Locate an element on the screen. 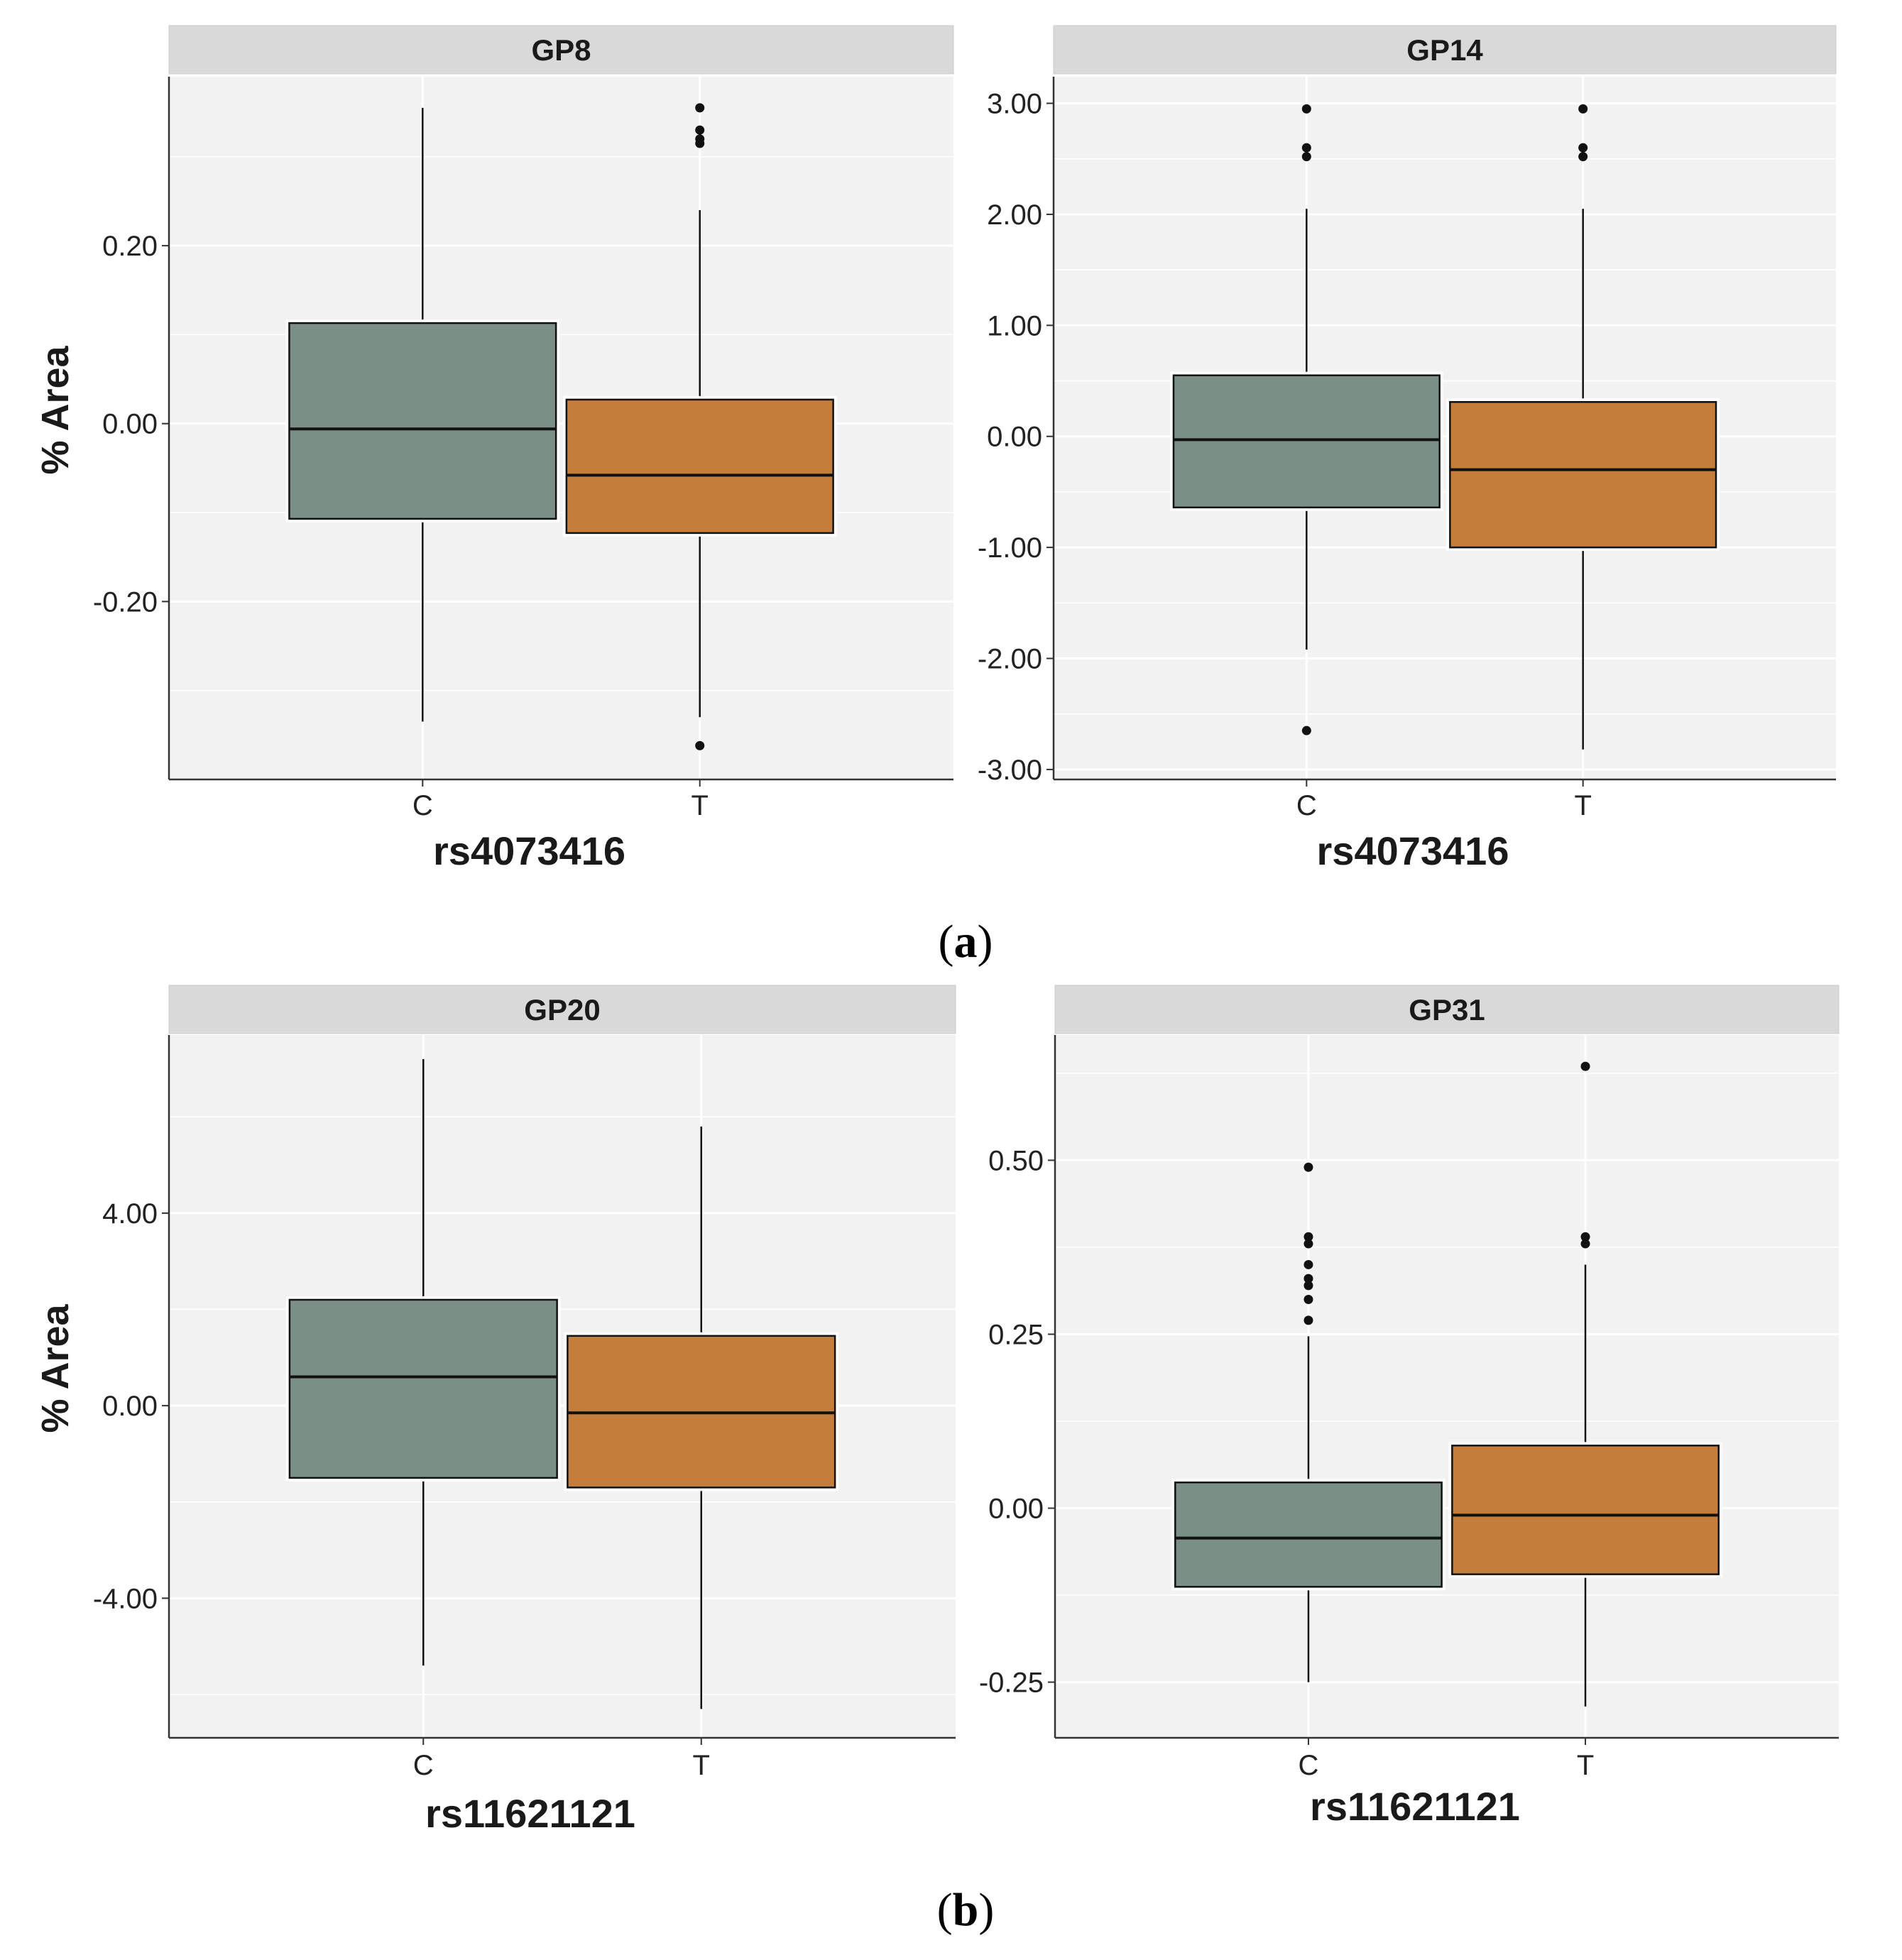 The width and height of the screenshot is (1902, 1960). y-tick-label: -1.00 is located at coordinates (1010, 548).